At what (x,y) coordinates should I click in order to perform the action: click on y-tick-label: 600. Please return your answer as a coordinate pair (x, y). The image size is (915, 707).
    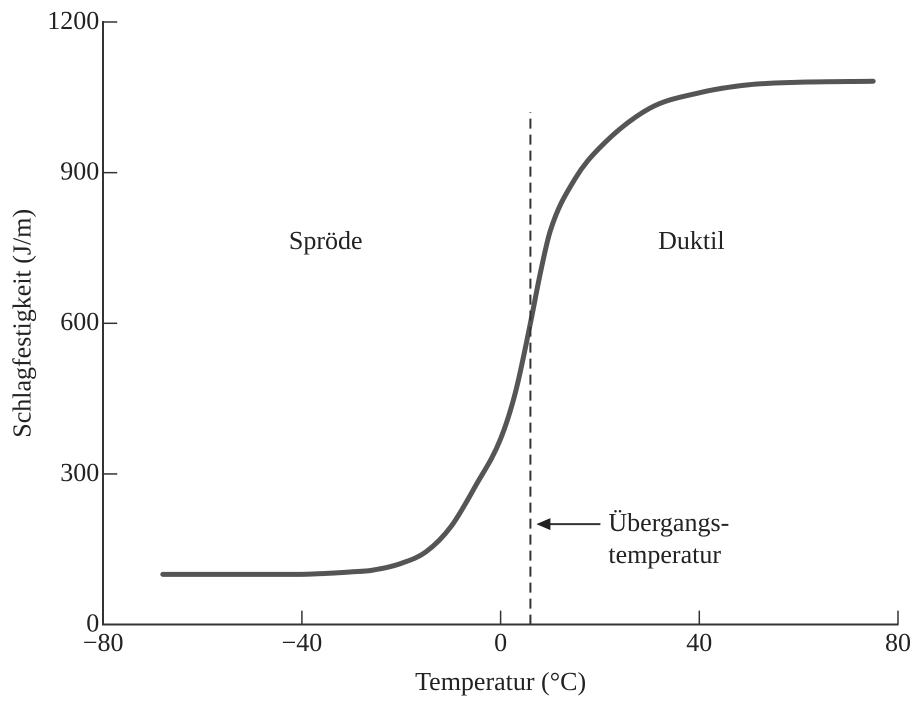
    Looking at the image, I should click on (80, 321).